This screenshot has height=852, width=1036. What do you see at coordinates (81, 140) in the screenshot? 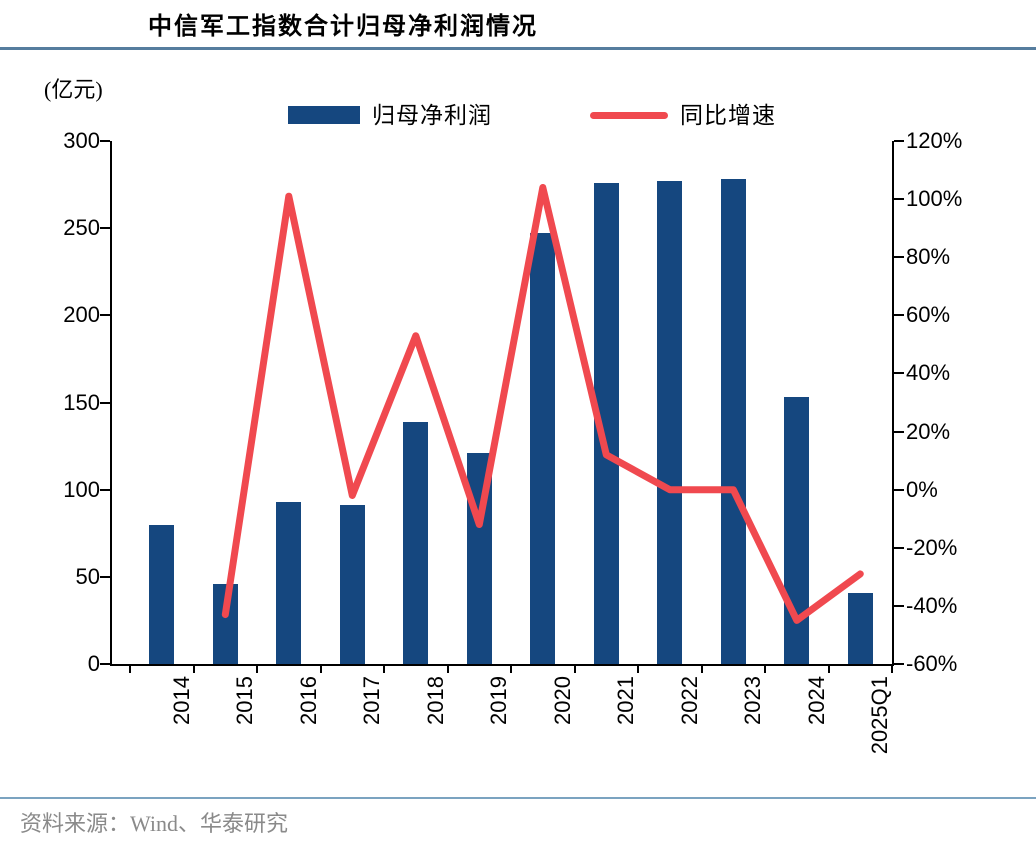
I see `left-axis-tick-label: 300` at bounding box center [81, 140].